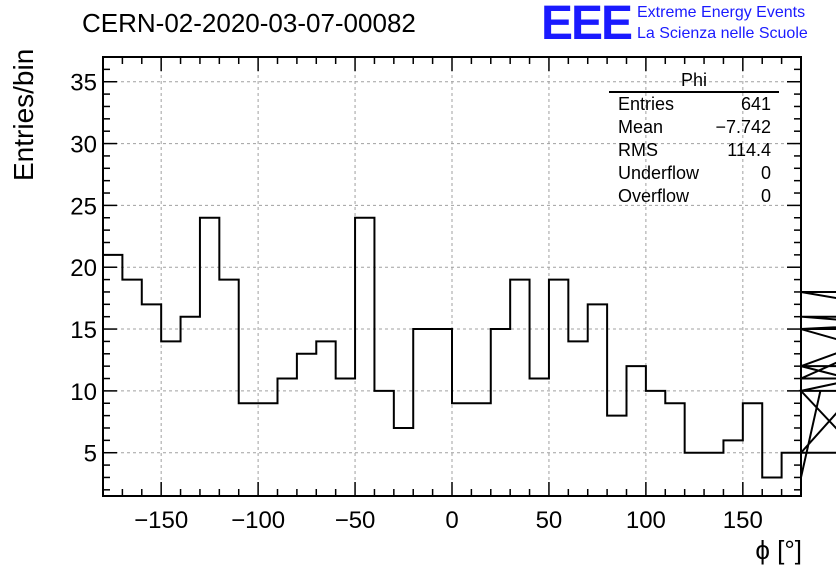 This screenshot has height=572, width=836. What do you see at coordinates (654, 196) in the screenshot?
I see `stats-label: Overflow` at bounding box center [654, 196].